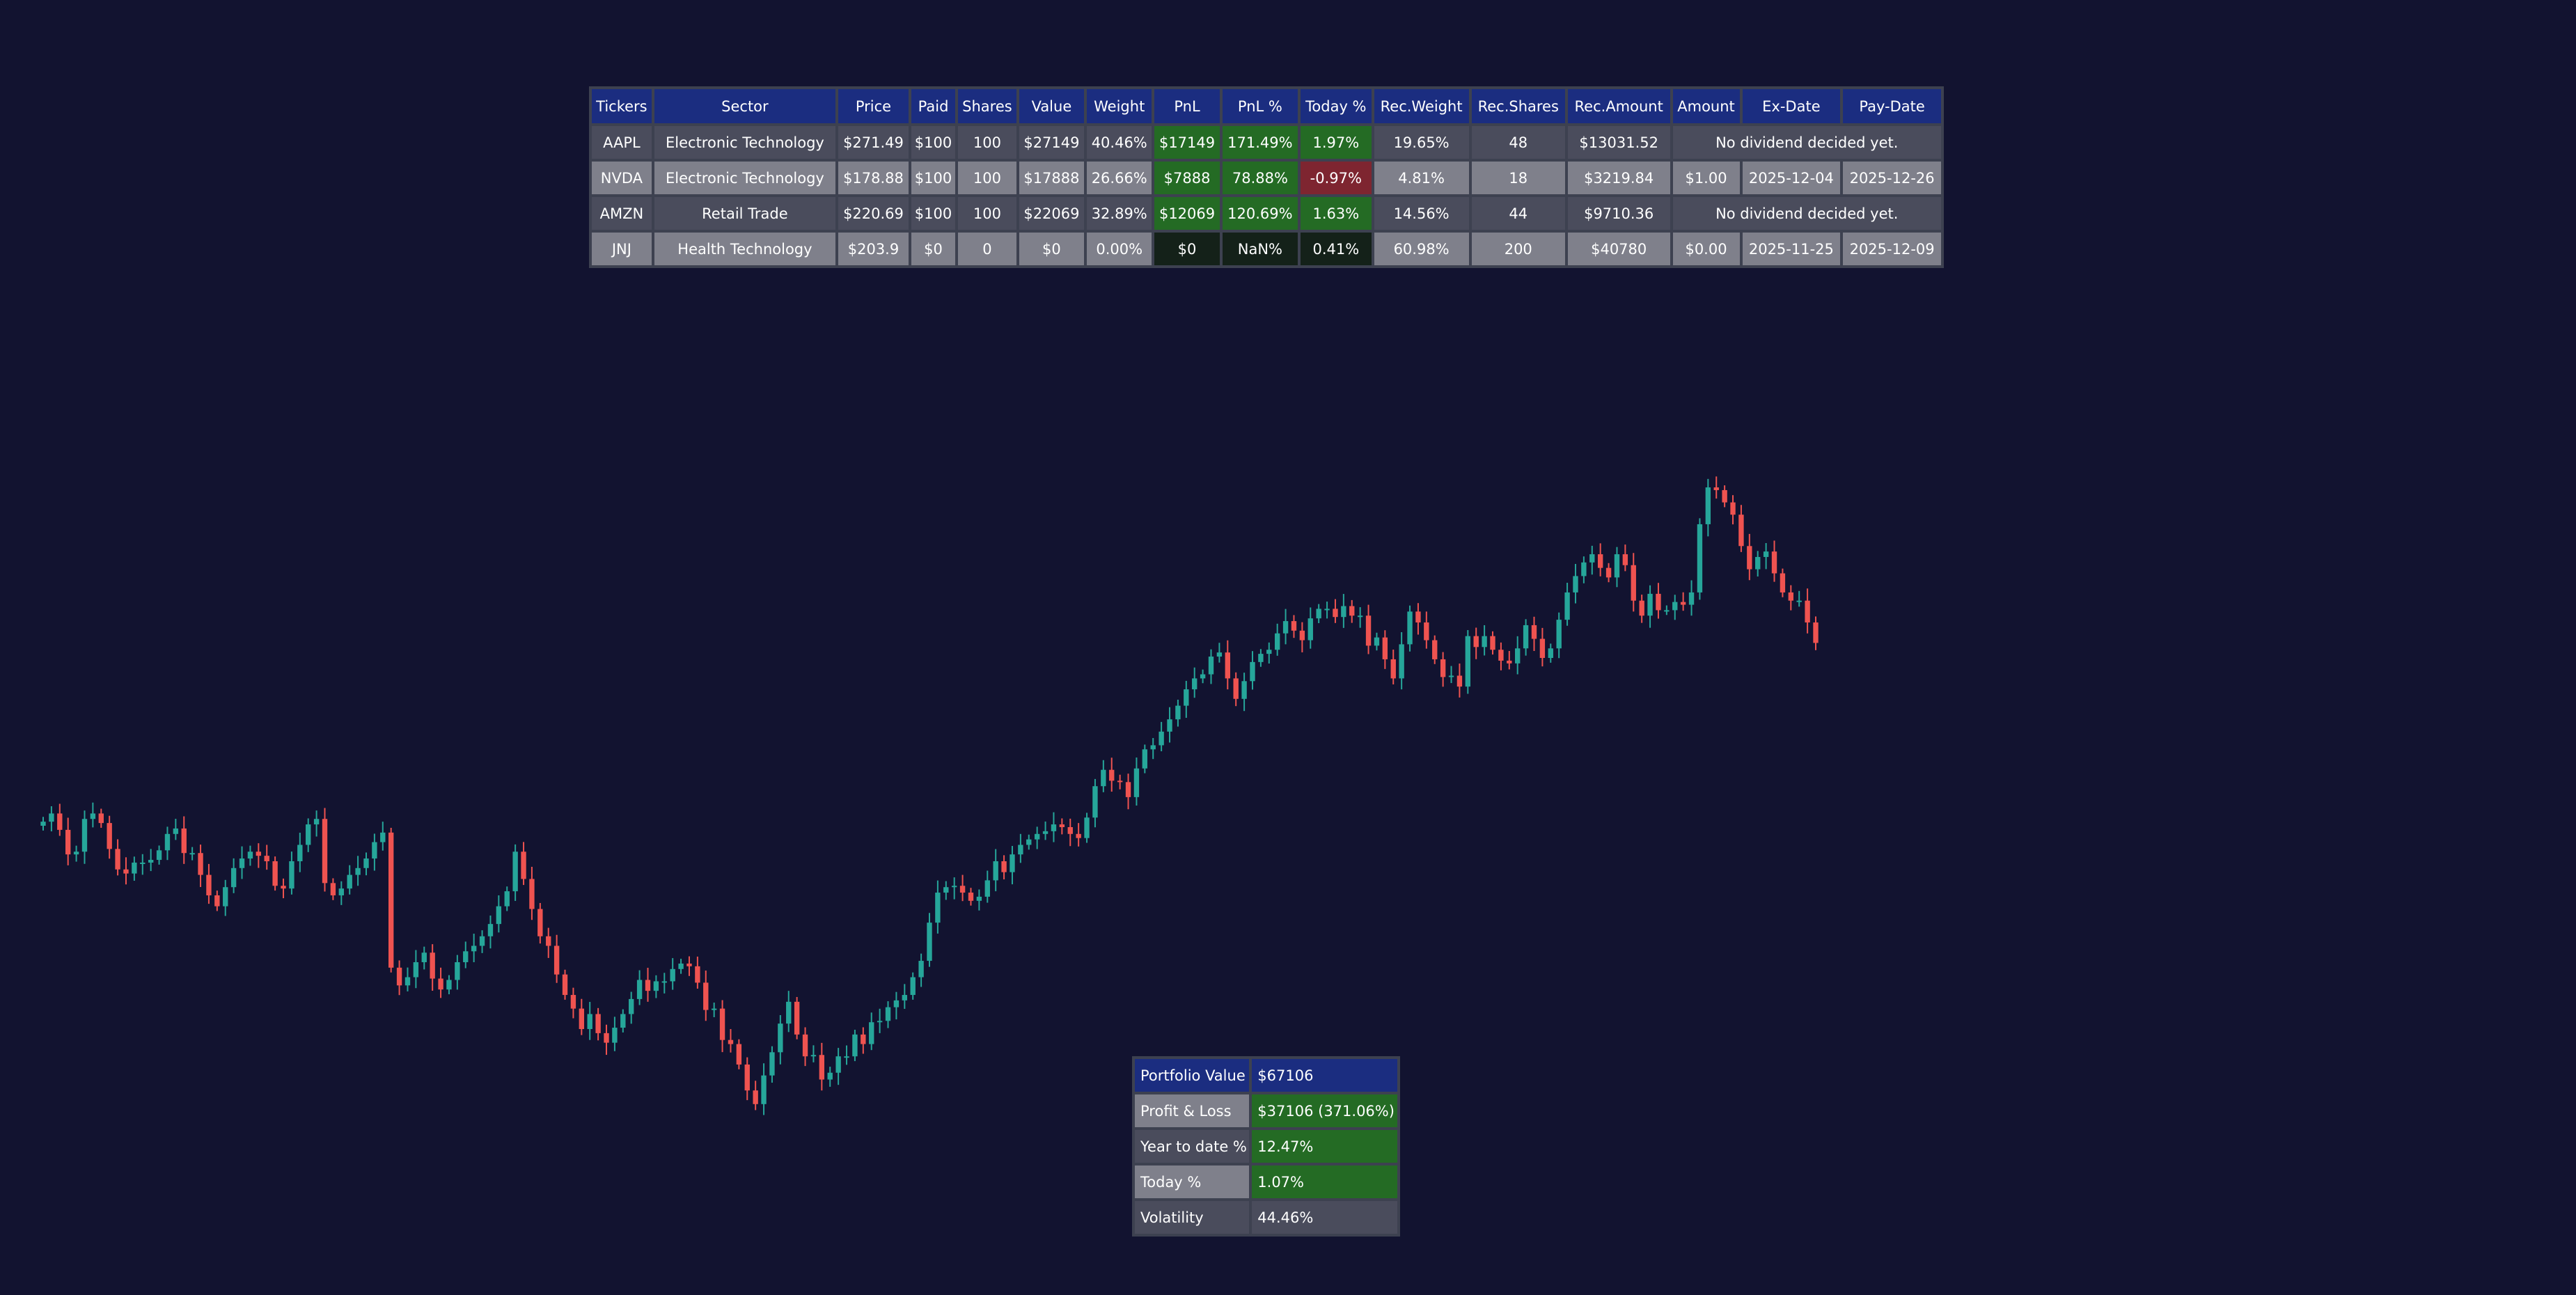  Describe the element at coordinates (621, 249) in the screenshot. I see `ticker-cell: JNJ` at that location.